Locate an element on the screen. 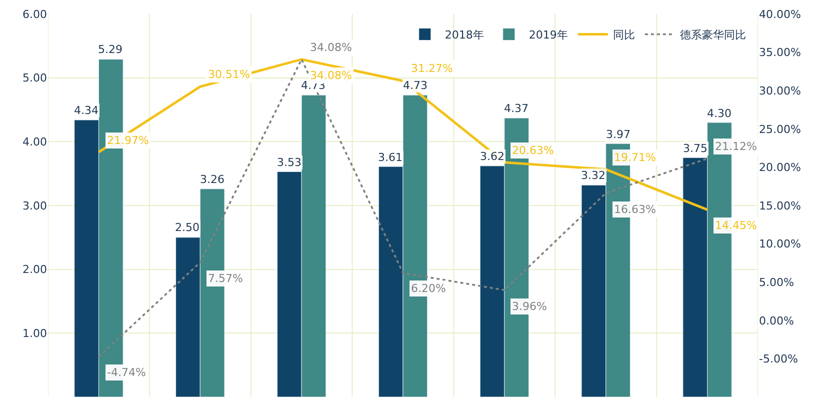  data-label: 3.97 is located at coordinates (618, 134).